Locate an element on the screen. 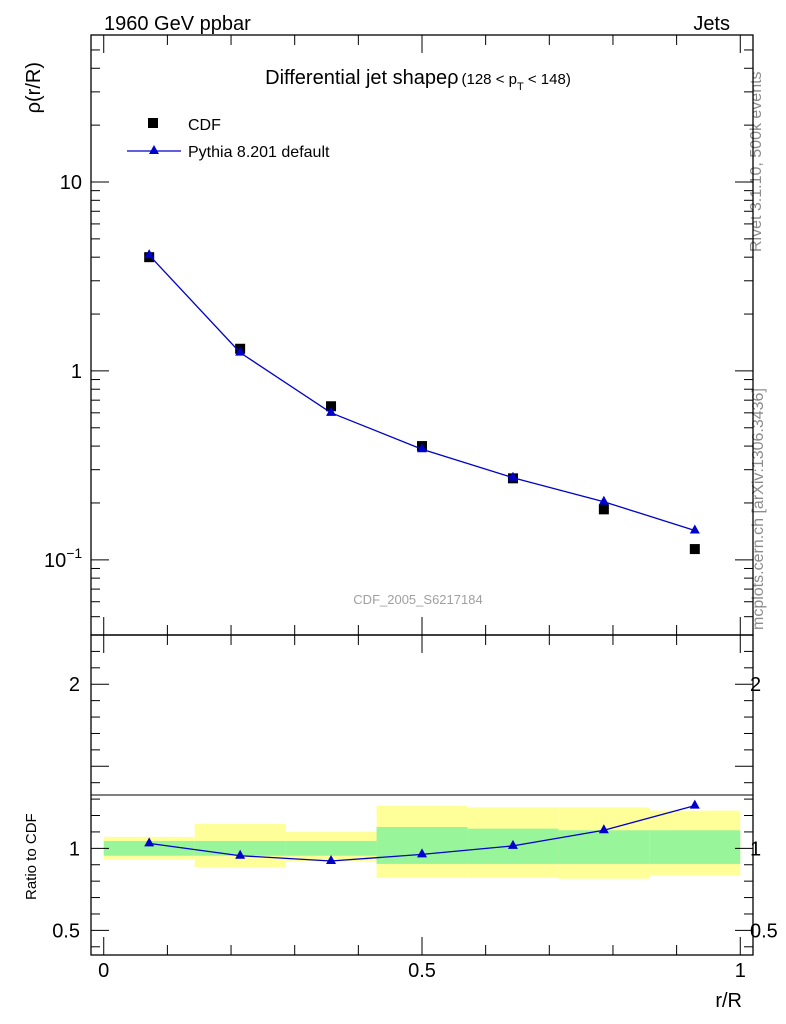 Image resolution: width=786 pixels, height=1024 pixels. legend-pythia-marker is located at coordinates (154, 149).